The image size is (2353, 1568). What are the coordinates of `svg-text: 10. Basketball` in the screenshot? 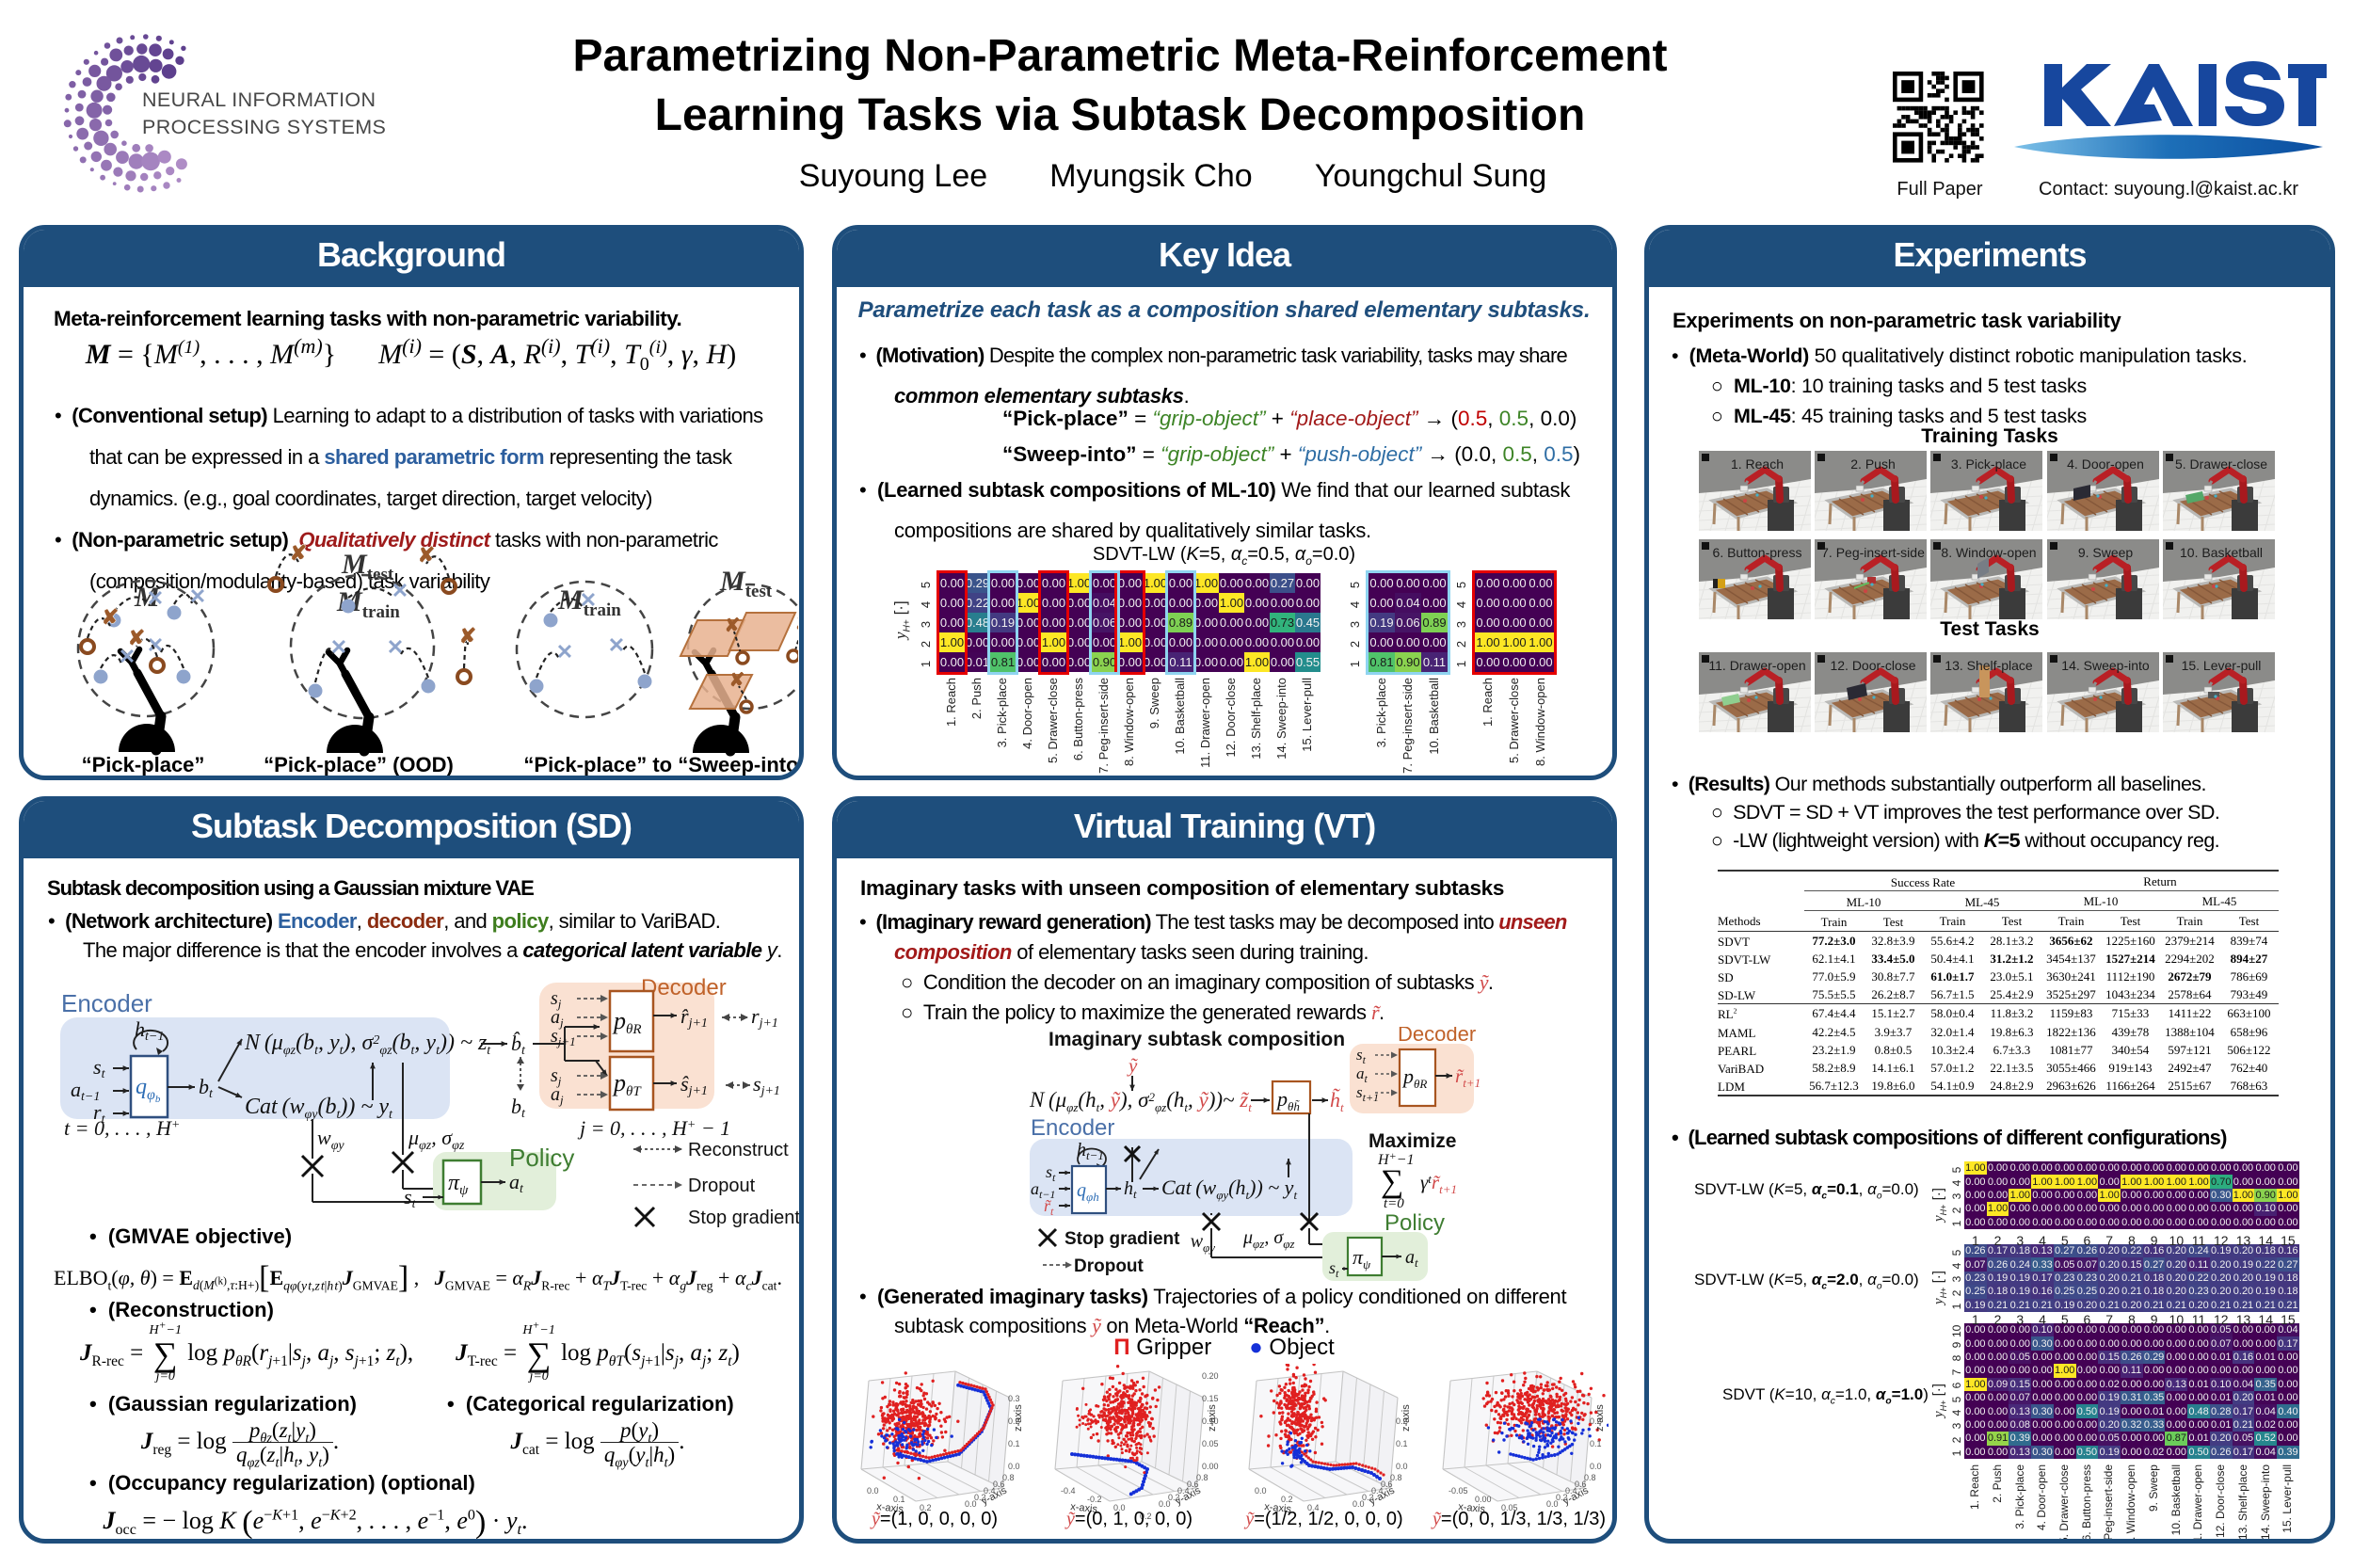 It's located at (2221, 552).